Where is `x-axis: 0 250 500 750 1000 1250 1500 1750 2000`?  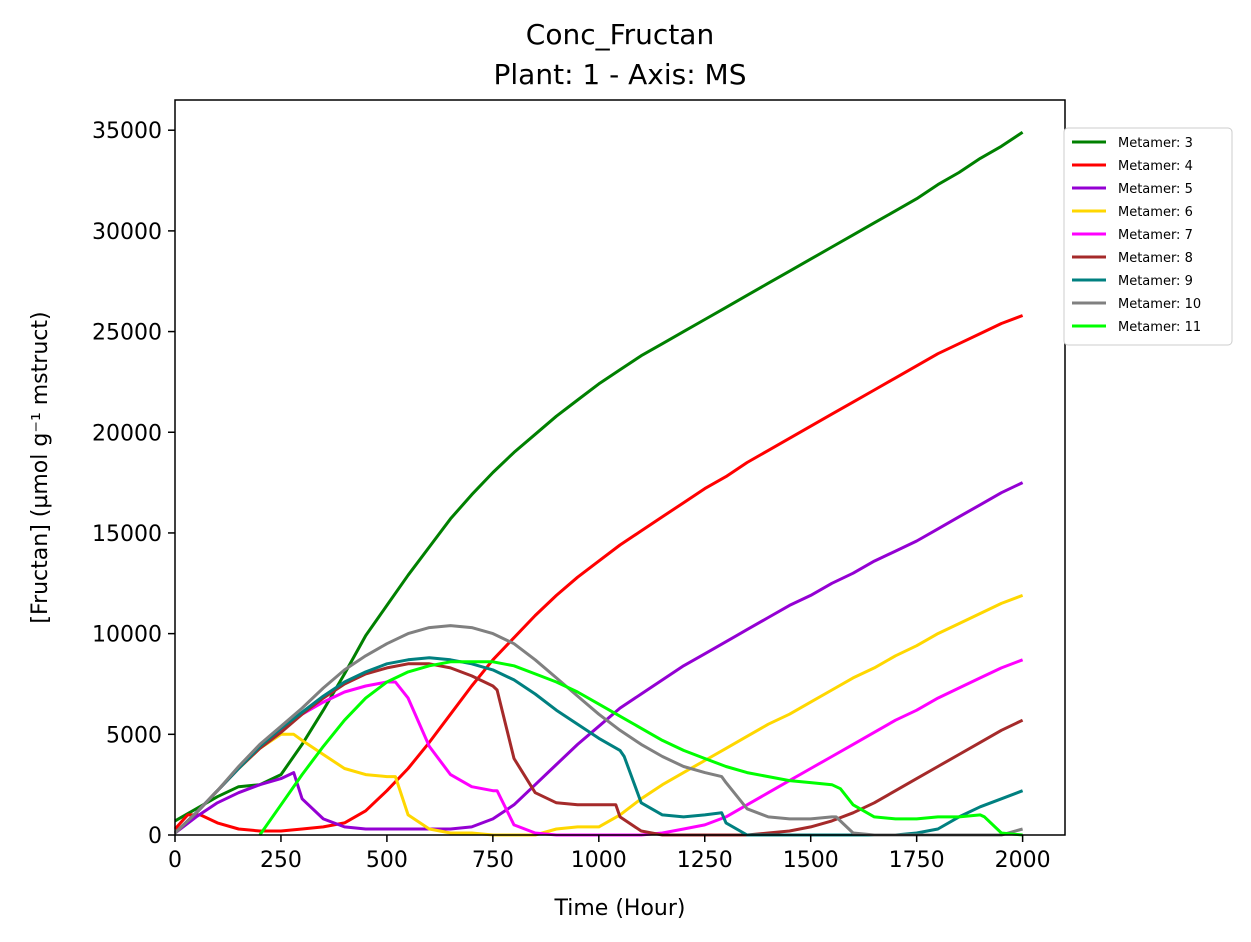
x-axis: 0 250 500 750 1000 1250 1500 1750 2000 is located at coordinates (609, 854).